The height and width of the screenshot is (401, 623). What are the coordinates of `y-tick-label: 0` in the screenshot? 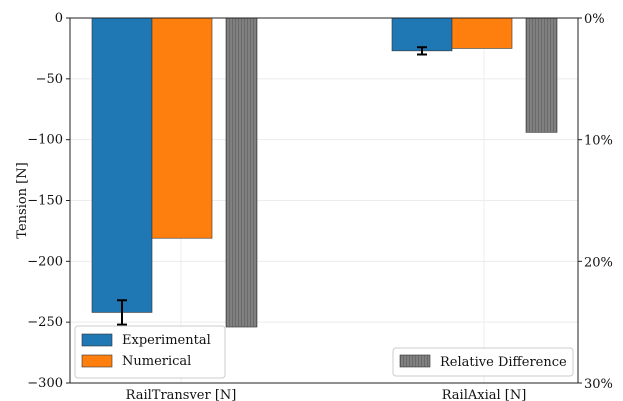 It's located at (59, 18).